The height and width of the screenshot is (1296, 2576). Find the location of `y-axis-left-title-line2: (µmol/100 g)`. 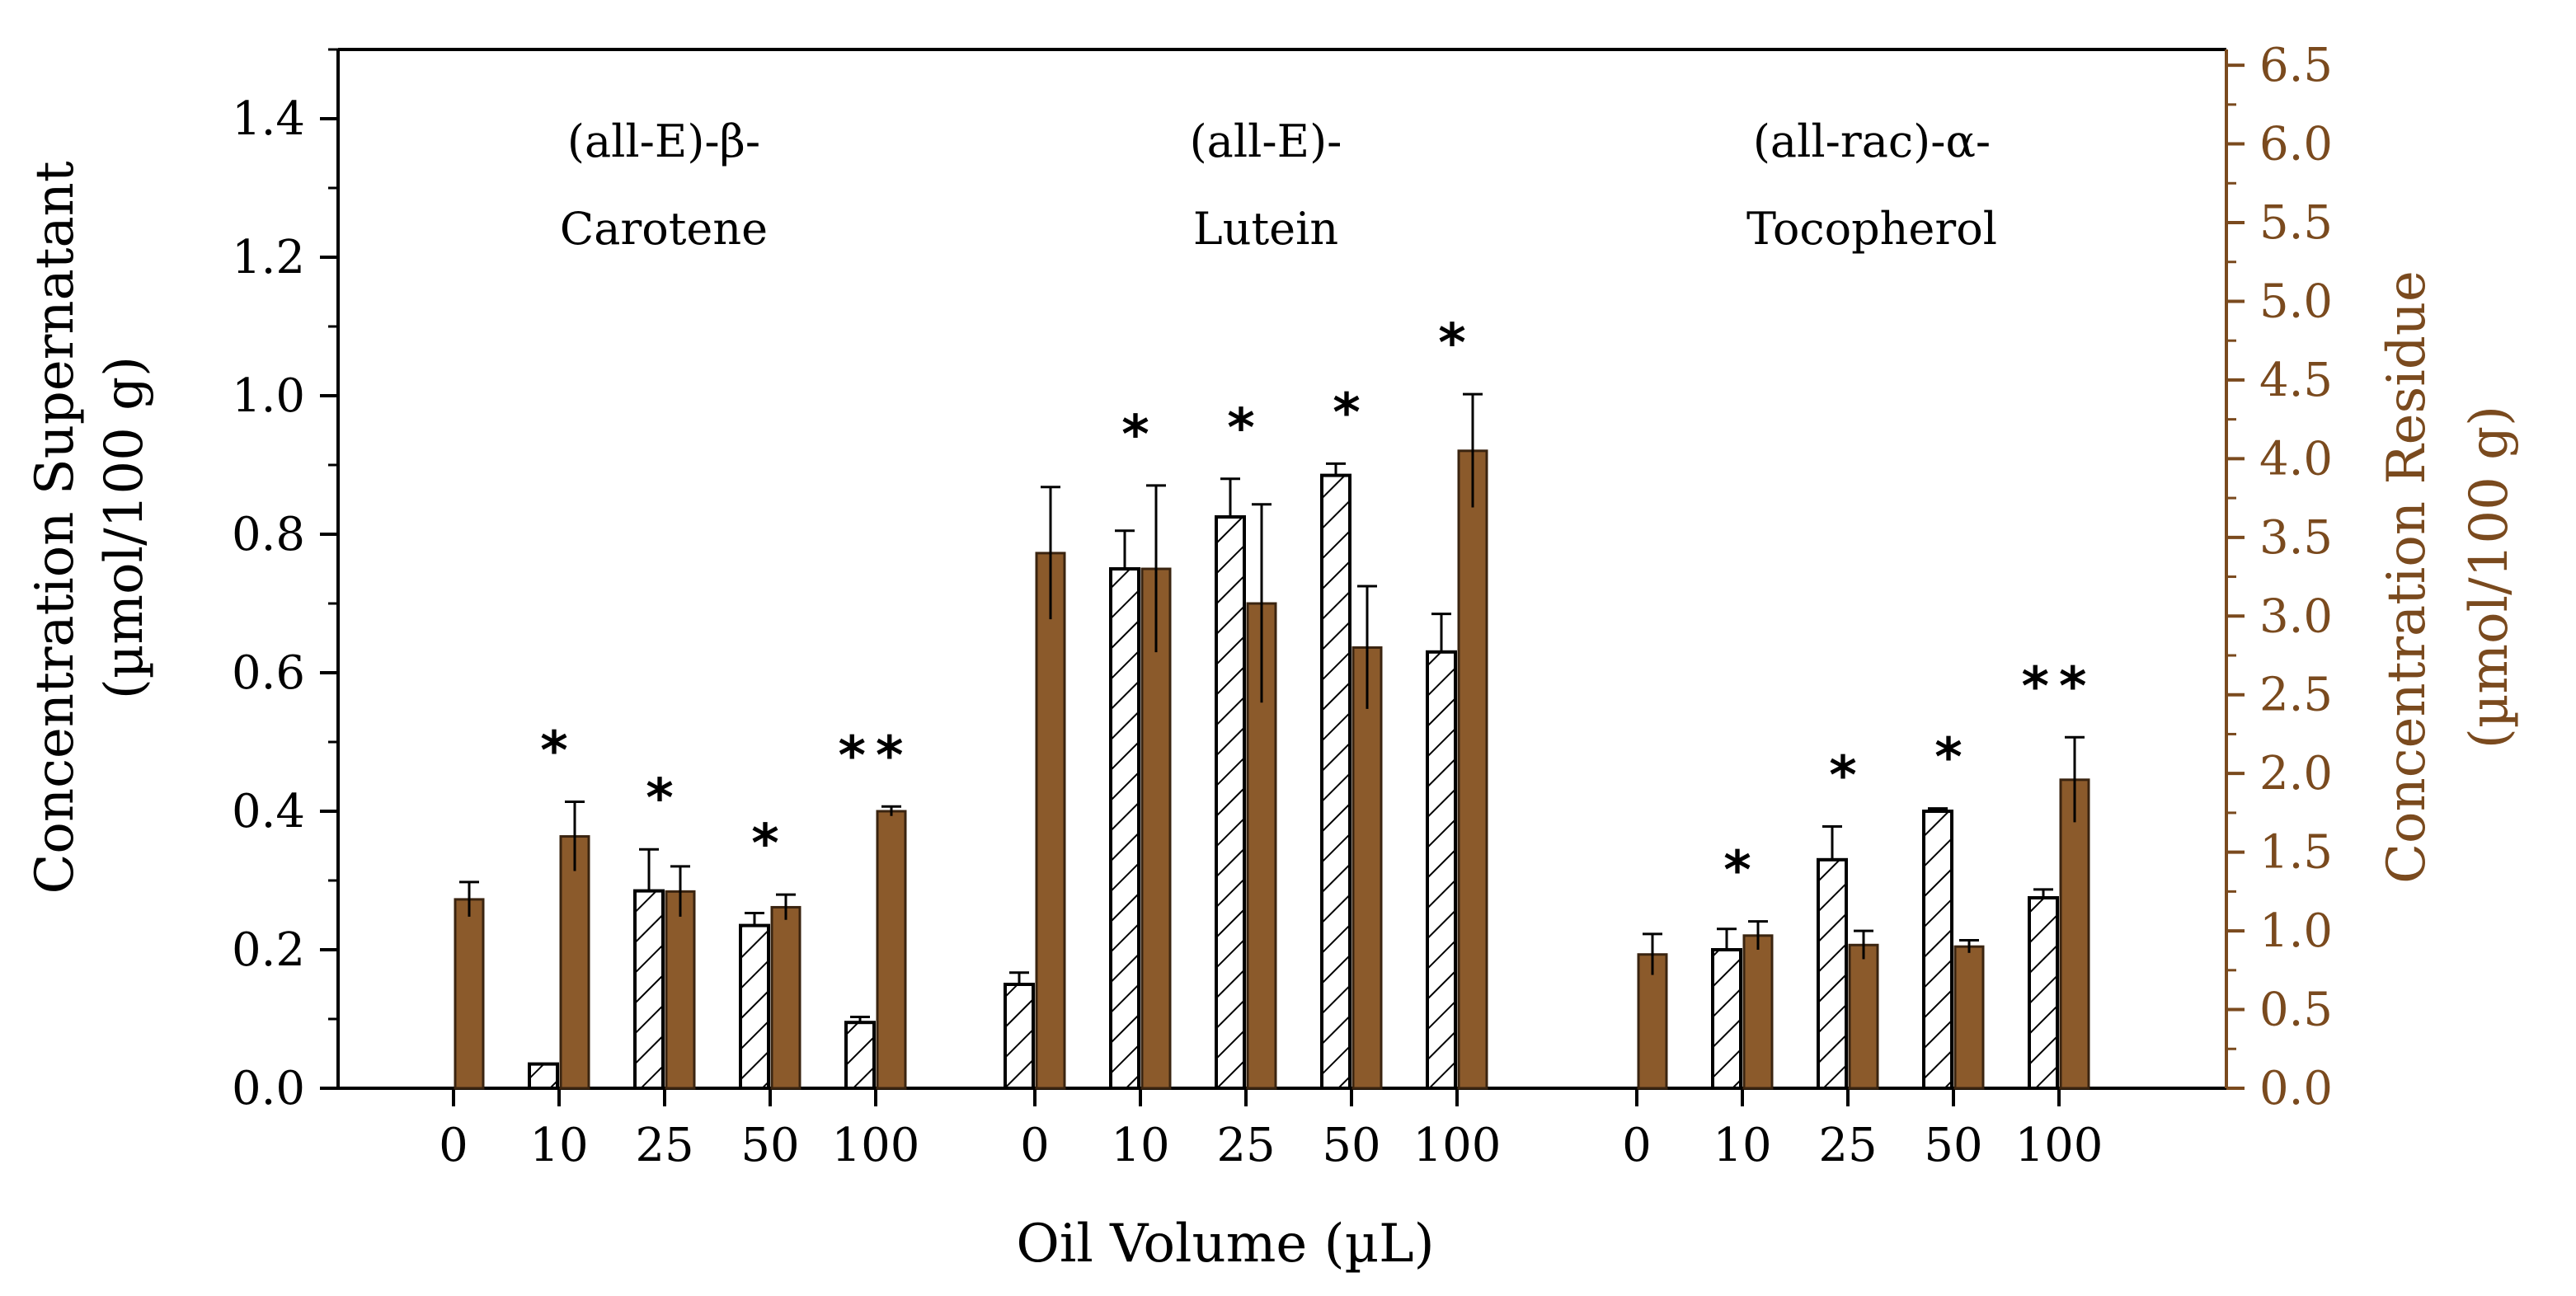

y-axis-left-title-line2: (µmol/100 g) is located at coordinates (124, 528).